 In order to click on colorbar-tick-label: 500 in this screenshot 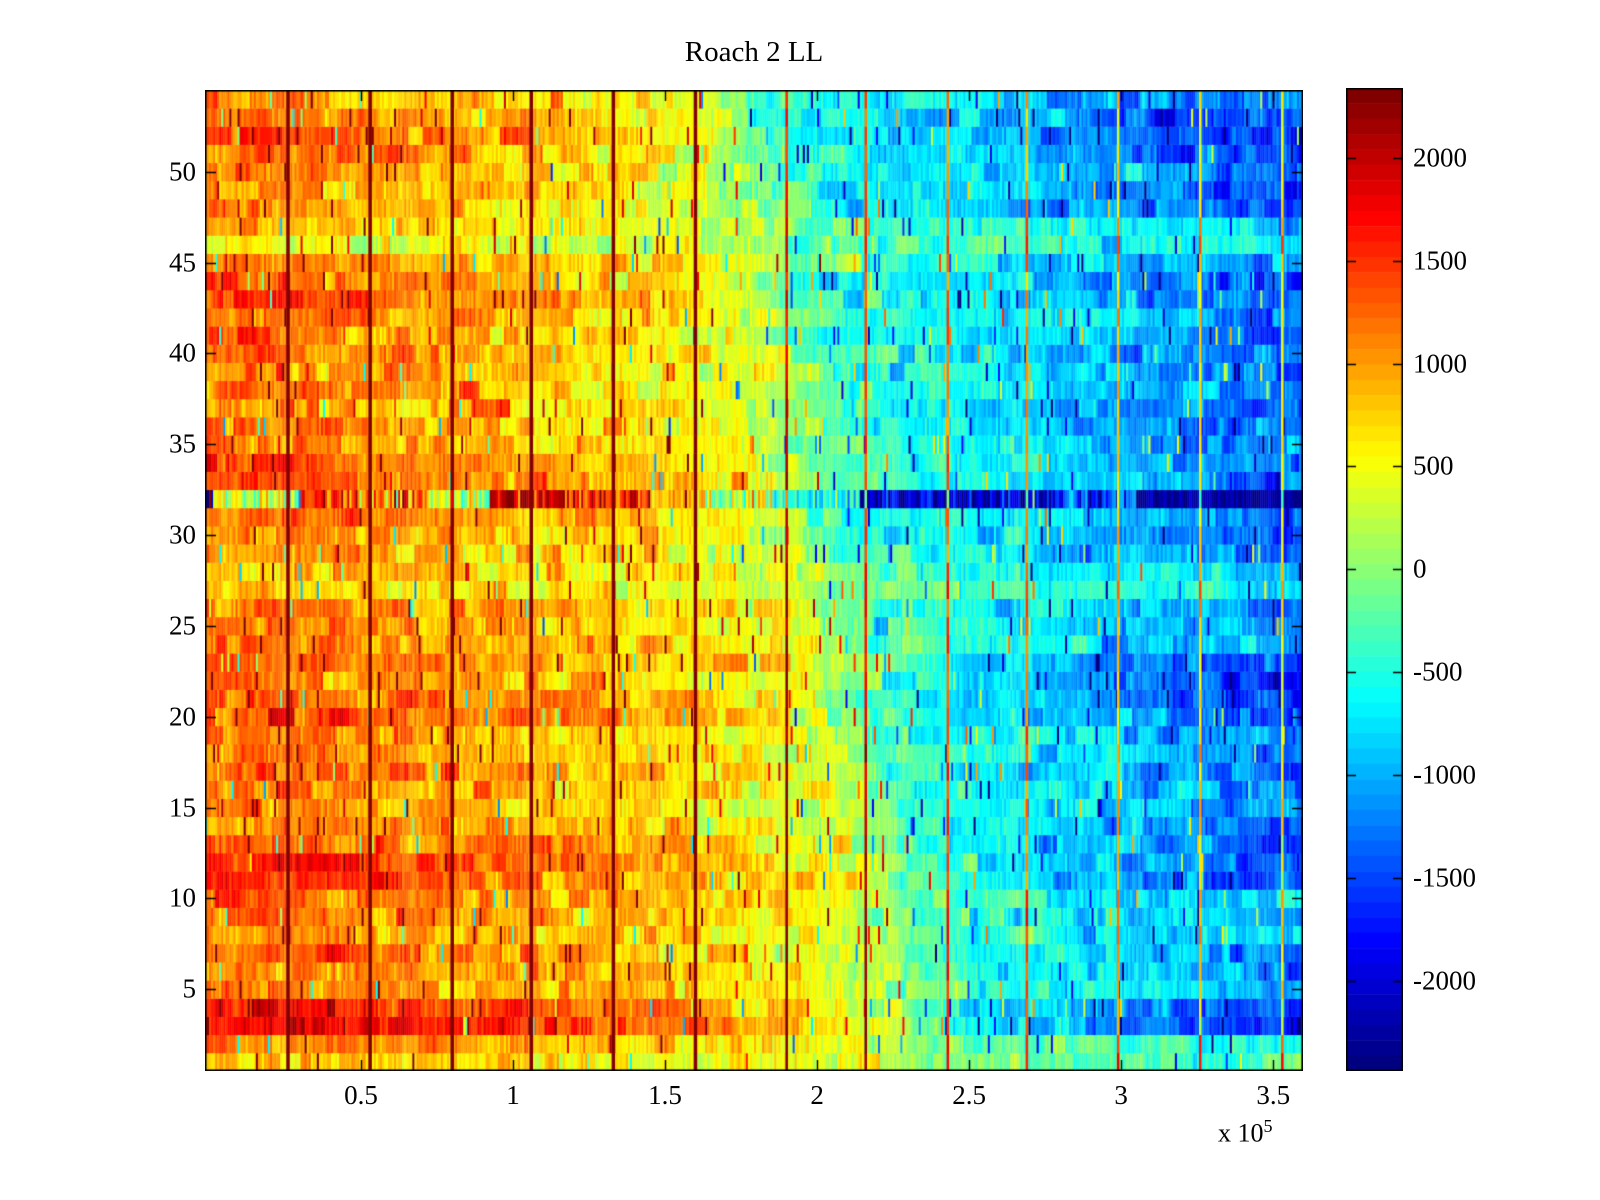, I will do `click(1433, 465)`.